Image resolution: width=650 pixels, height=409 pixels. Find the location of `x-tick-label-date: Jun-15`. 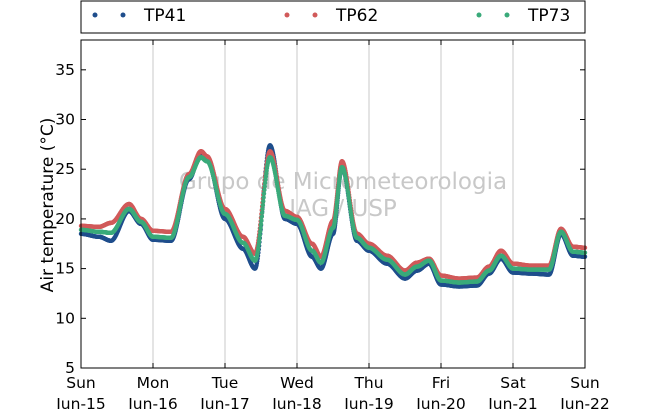

x-tick-label-date: Jun-15 is located at coordinates (80, 402).